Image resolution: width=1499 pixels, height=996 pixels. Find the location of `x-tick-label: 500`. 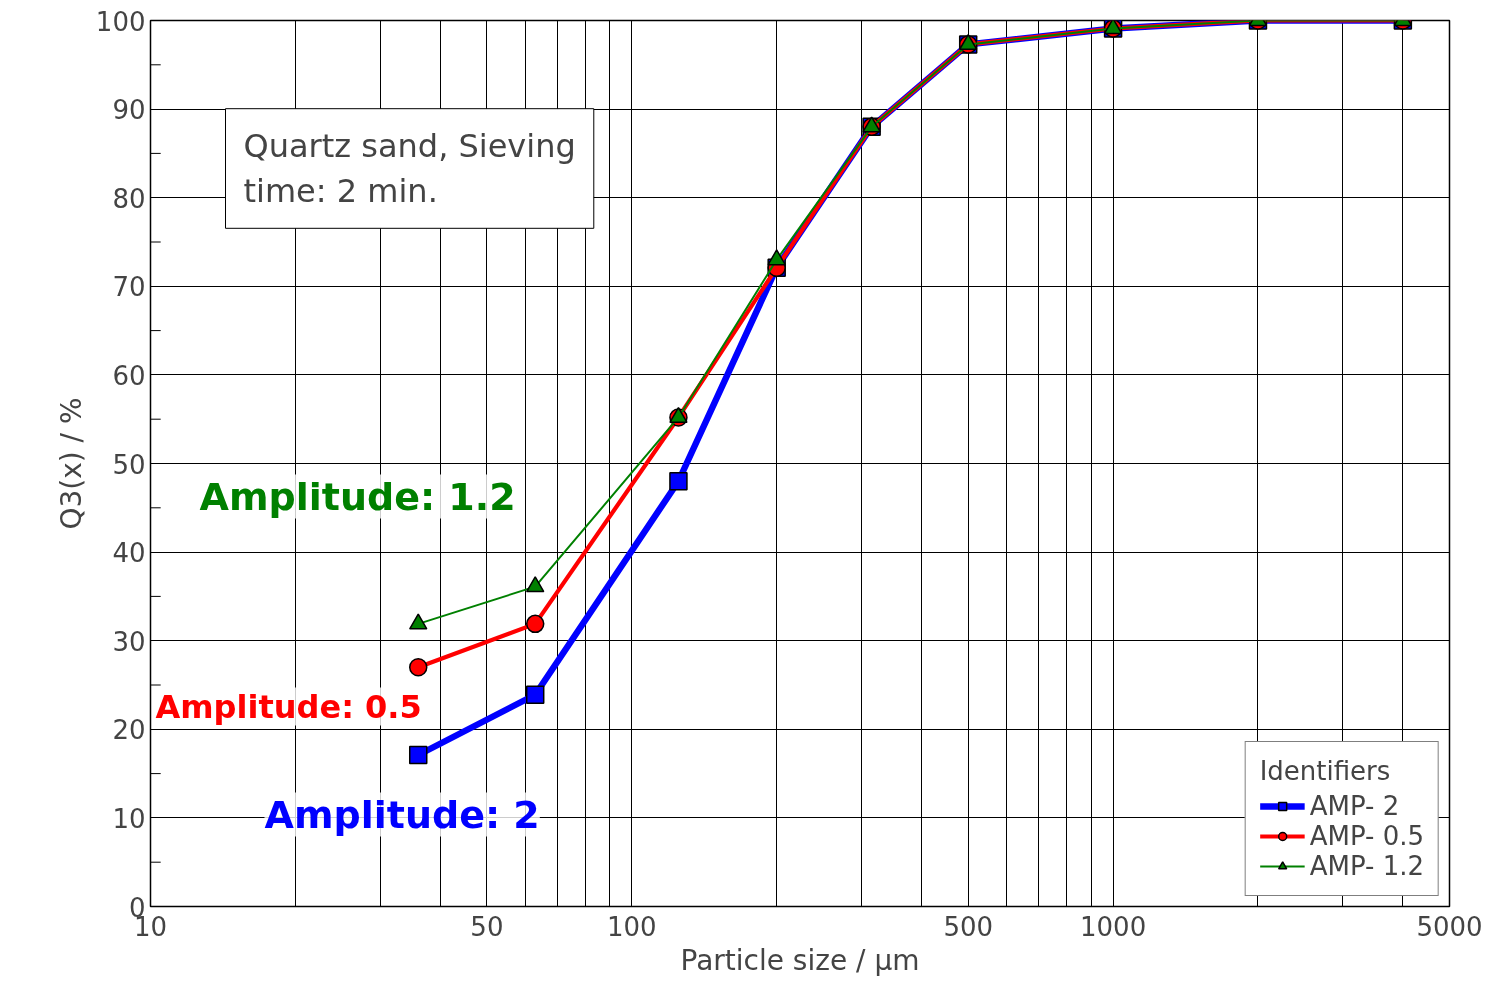

x-tick-label: 500 is located at coordinates (968, 926).